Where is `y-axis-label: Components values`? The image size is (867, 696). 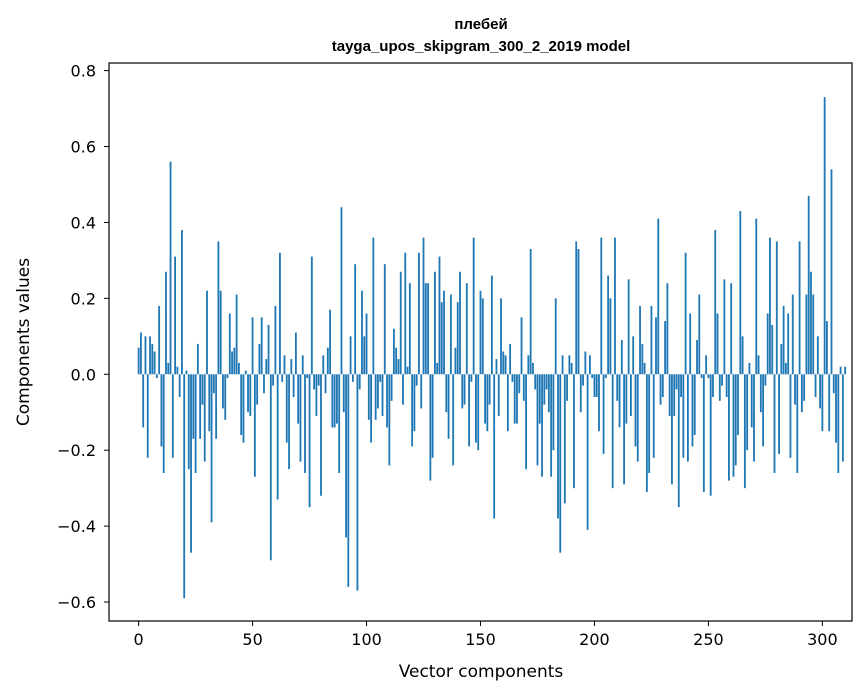 y-axis-label: Components values is located at coordinates (24, 342).